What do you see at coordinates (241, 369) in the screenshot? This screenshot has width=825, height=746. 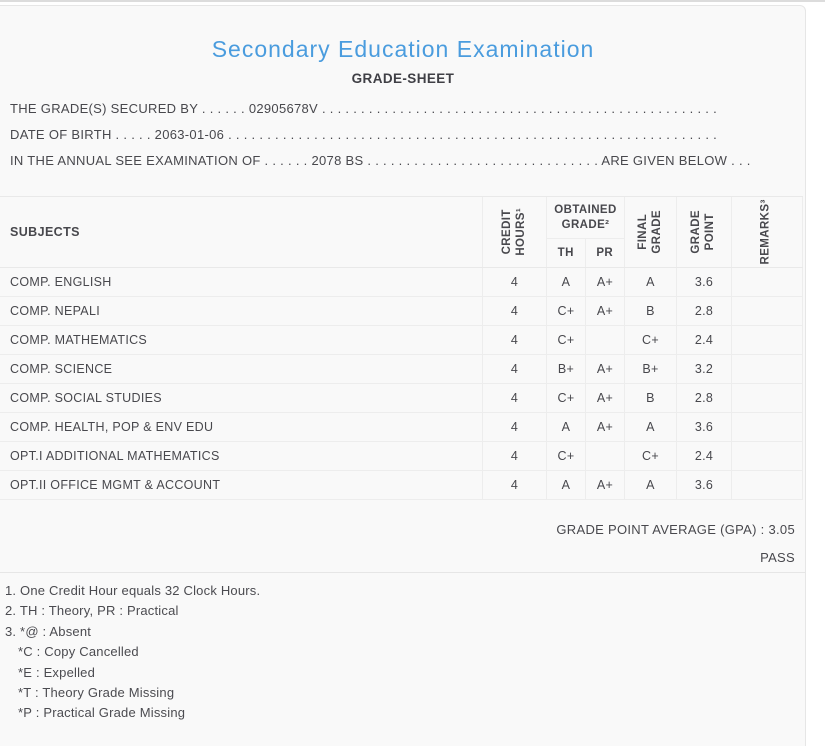 I see `subject-cell: COMP. SCIENCE` at bounding box center [241, 369].